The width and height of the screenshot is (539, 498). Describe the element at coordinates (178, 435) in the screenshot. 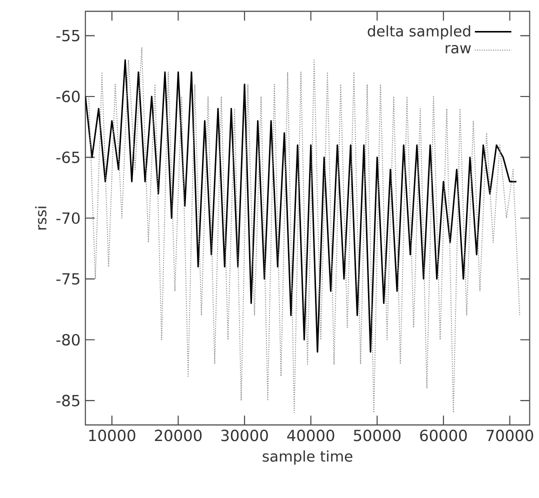

I see `x-tick-label: 20000` at that location.